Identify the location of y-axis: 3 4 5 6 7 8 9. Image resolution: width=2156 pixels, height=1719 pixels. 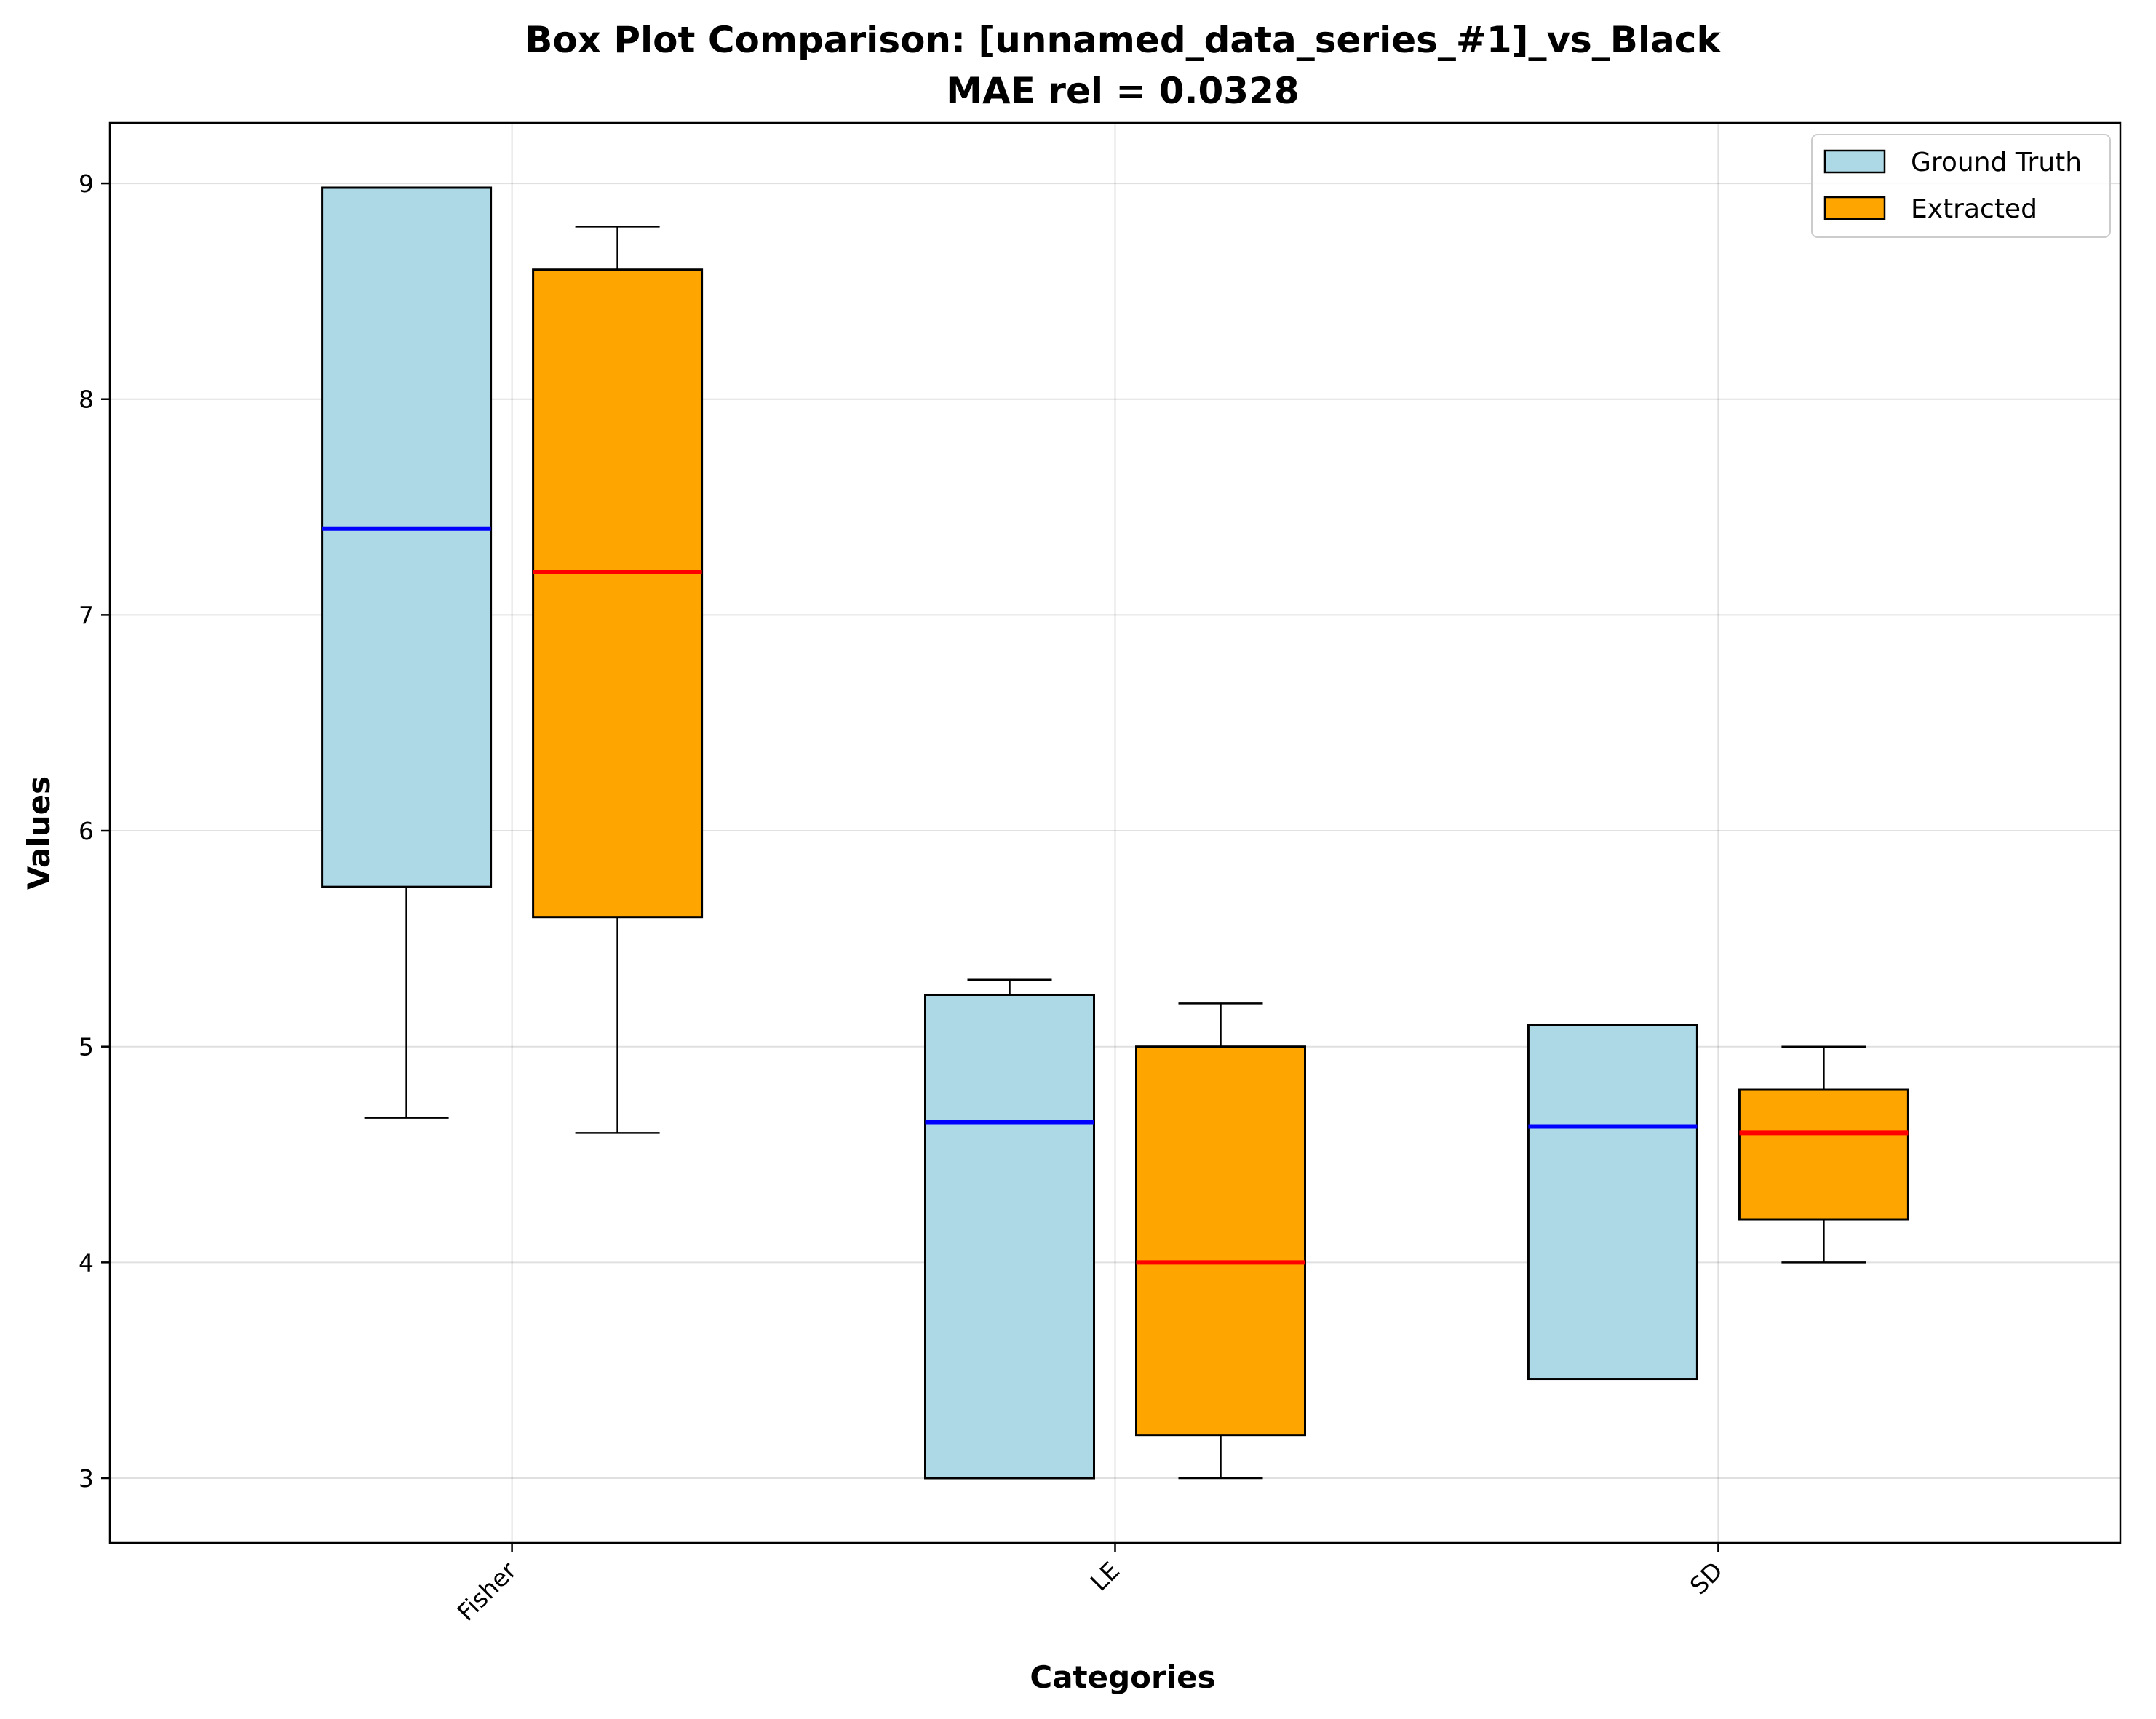
(95, 831).